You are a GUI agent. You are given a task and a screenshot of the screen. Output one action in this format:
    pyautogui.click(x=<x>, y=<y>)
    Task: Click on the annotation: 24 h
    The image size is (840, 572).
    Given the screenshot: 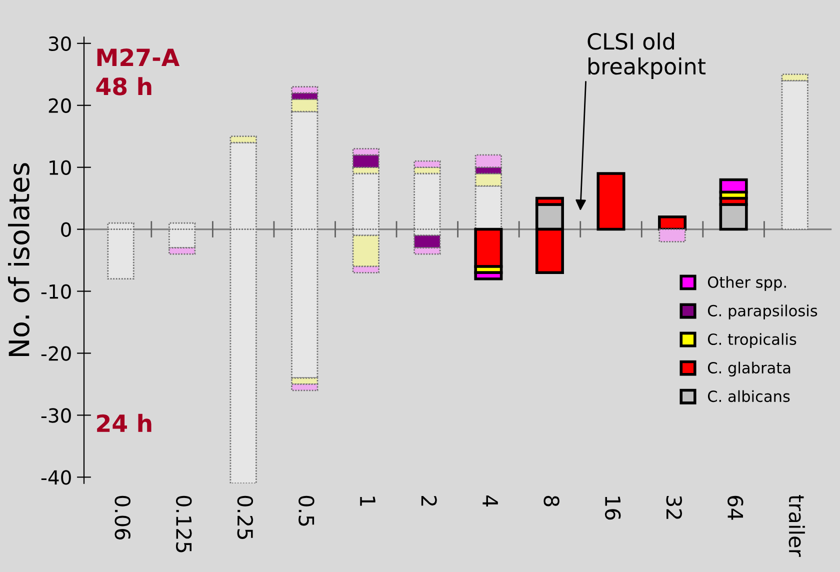 What is the action you would take?
    pyautogui.click(x=124, y=423)
    